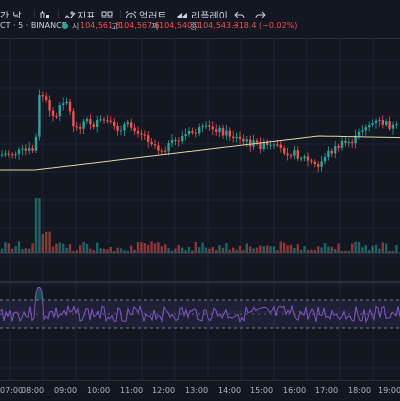 The height and width of the screenshot is (401, 400). Describe the element at coordinates (100, 25) in the screenshot. I see `open-value: 104,561.8` at that location.